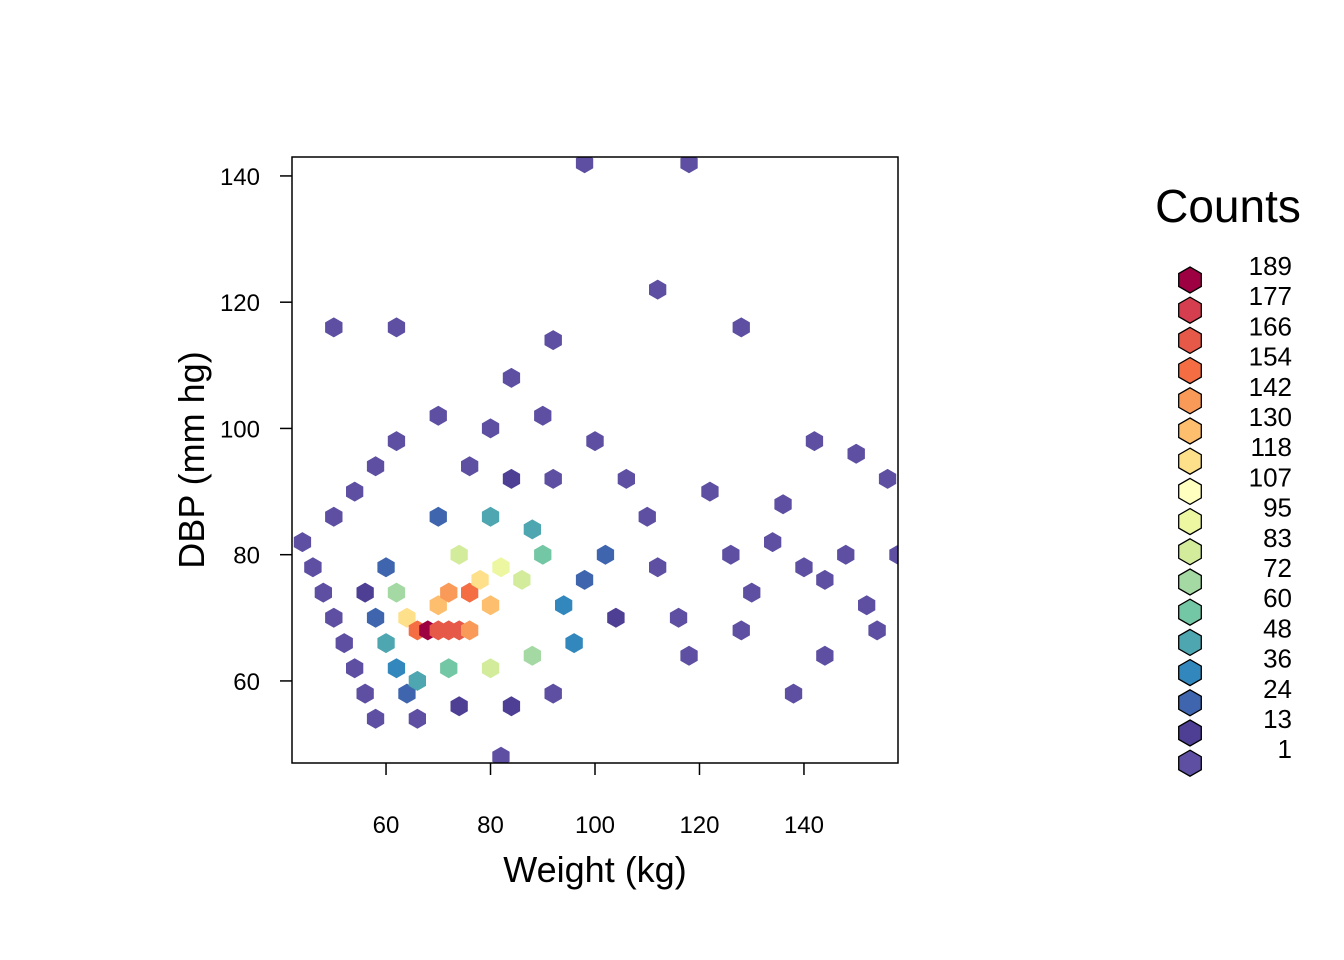 The width and height of the screenshot is (1344, 960). I want to click on y-axis: 60 80 100 120 140, so click(256, 430).